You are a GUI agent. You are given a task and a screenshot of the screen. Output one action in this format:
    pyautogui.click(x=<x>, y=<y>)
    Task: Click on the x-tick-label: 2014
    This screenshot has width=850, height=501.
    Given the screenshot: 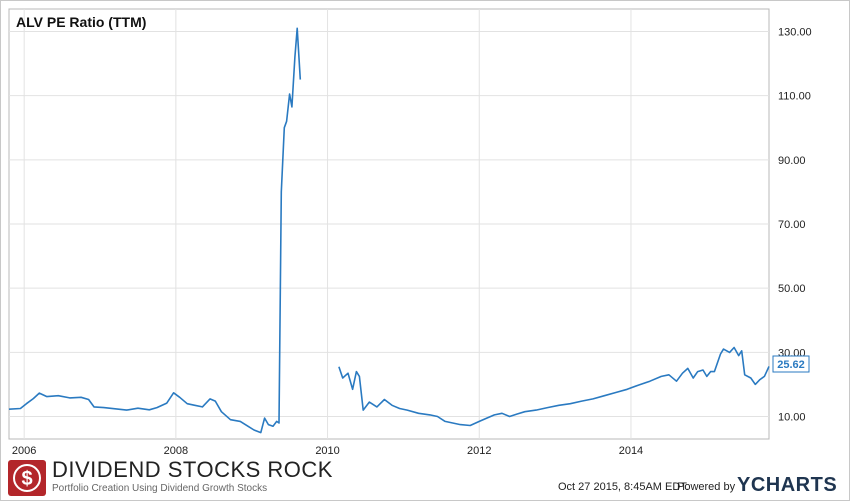 What is the action you would take?
    pyautogui.click(x=631, y=451)
    